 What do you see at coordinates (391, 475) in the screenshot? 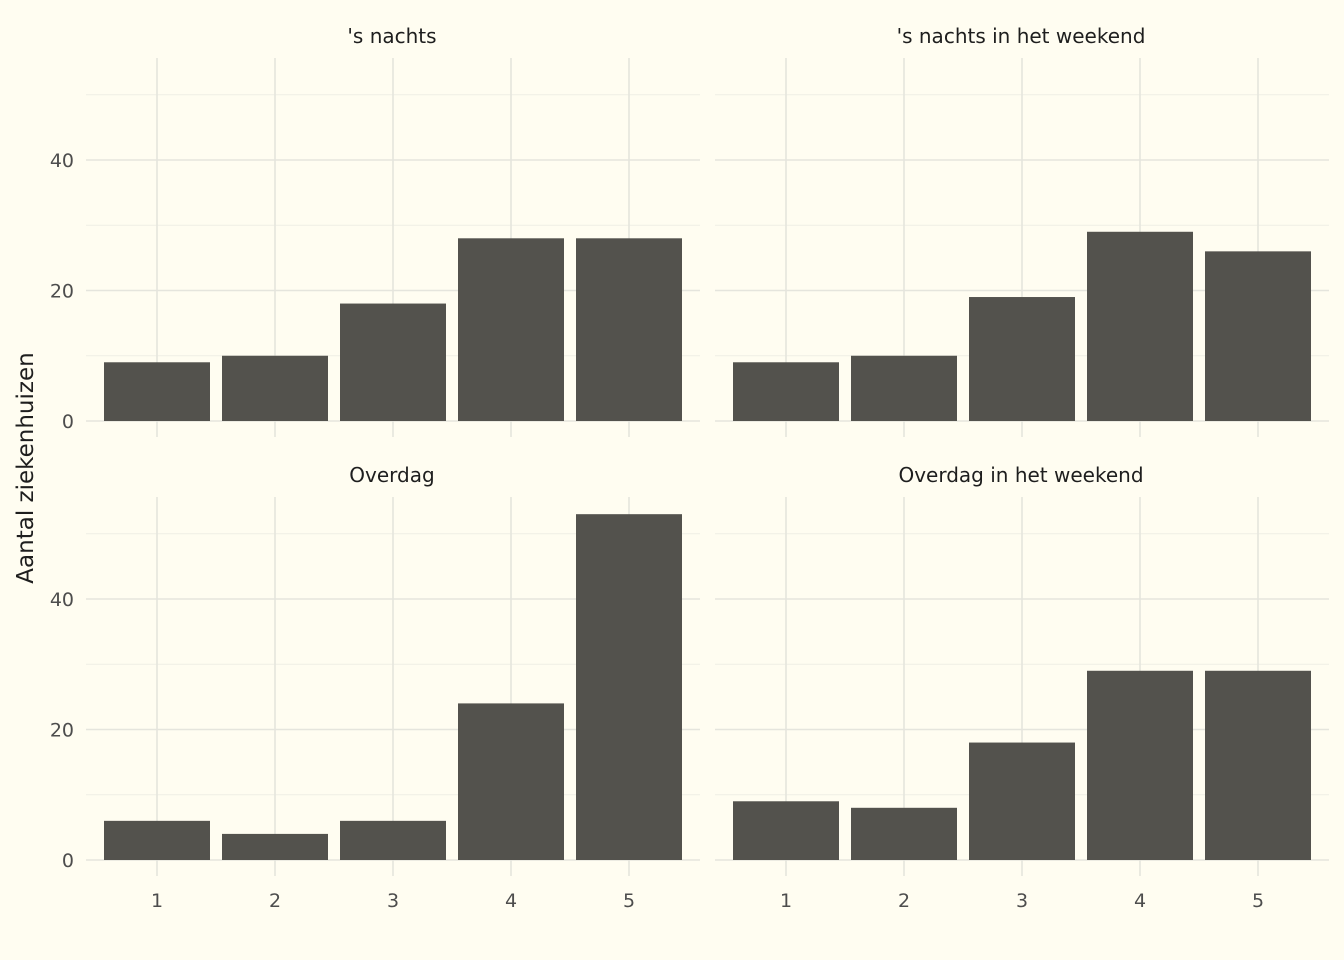
I see `facet-title: Overdag` at bounding box center [391, 475].